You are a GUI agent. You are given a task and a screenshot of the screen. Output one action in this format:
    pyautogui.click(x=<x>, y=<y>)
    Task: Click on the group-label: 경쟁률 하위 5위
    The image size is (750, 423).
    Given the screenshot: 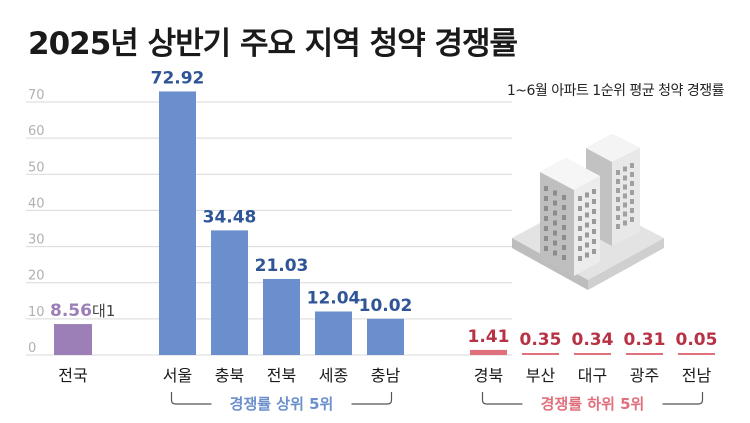 What is the action you would take?
    pyautogui.click(x=593, y=404)
    